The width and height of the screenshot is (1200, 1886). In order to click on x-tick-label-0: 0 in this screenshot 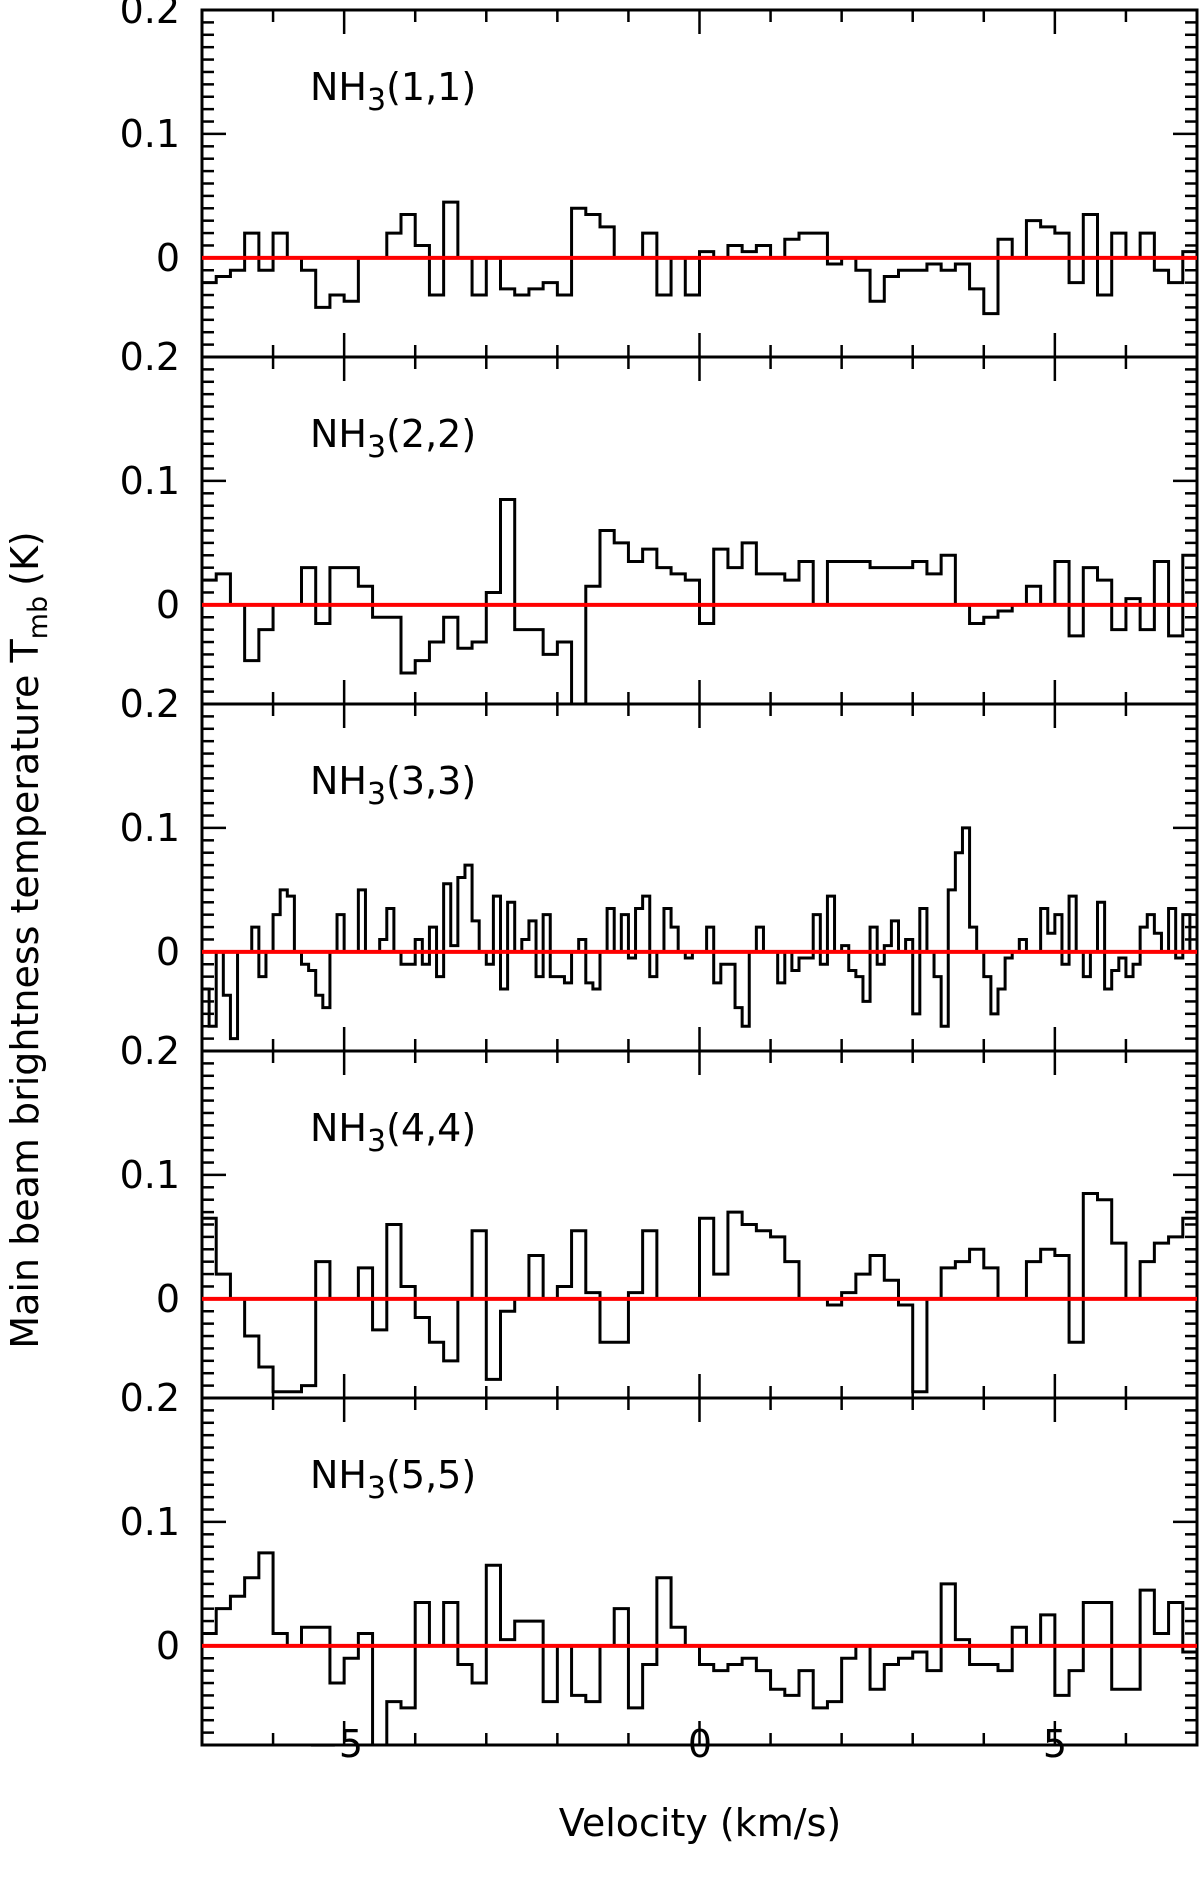, I will do `click(700, 1744)`.